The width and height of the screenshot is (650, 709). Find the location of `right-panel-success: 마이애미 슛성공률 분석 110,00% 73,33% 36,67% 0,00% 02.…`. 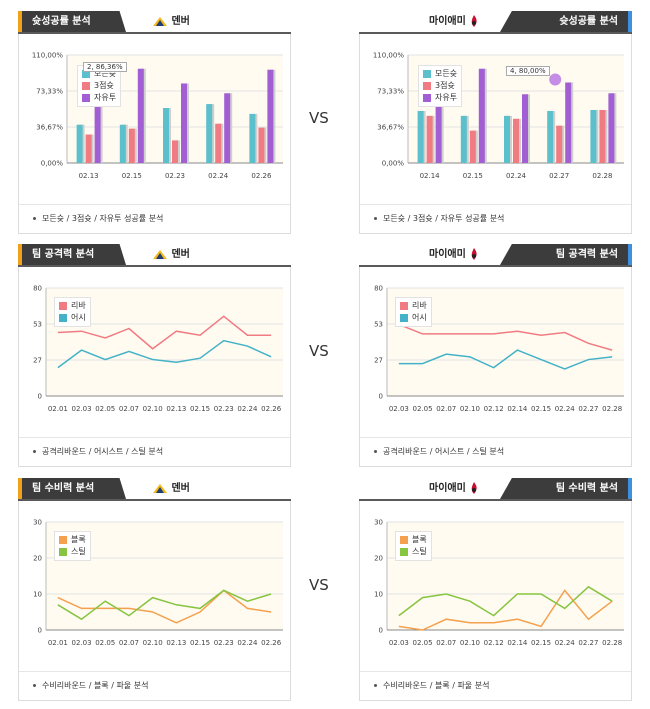

right-panel-success: 마이애미 슛성공률 분석 110,00% 73,33% 36,67% 0,00% 02.… is located at coordinates (495, 122).